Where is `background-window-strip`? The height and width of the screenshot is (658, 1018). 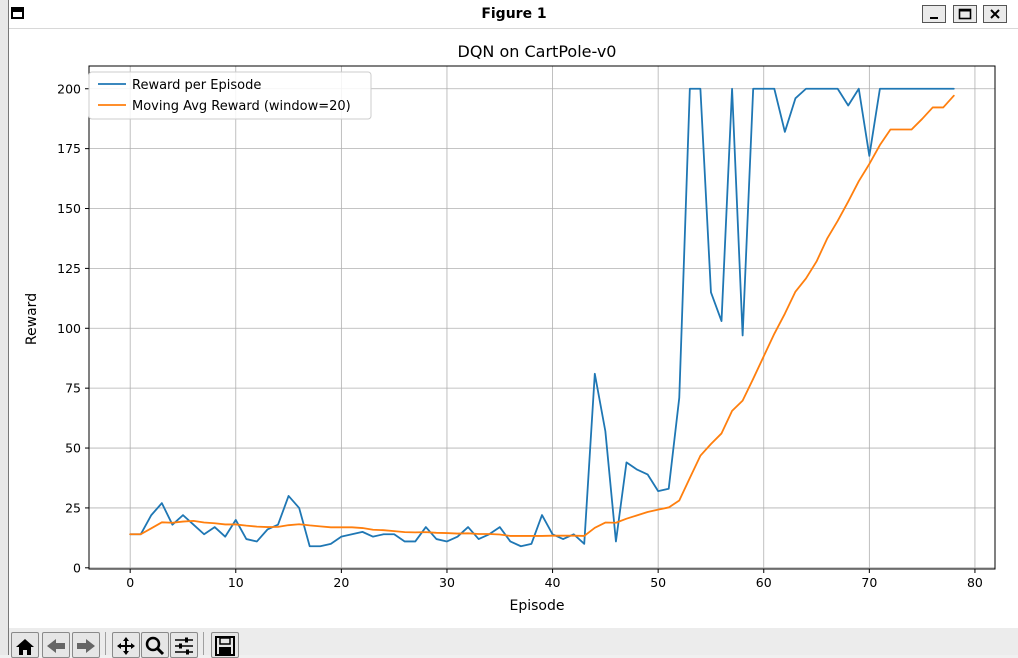
background-window-strip is located at coordinates (4, 327).